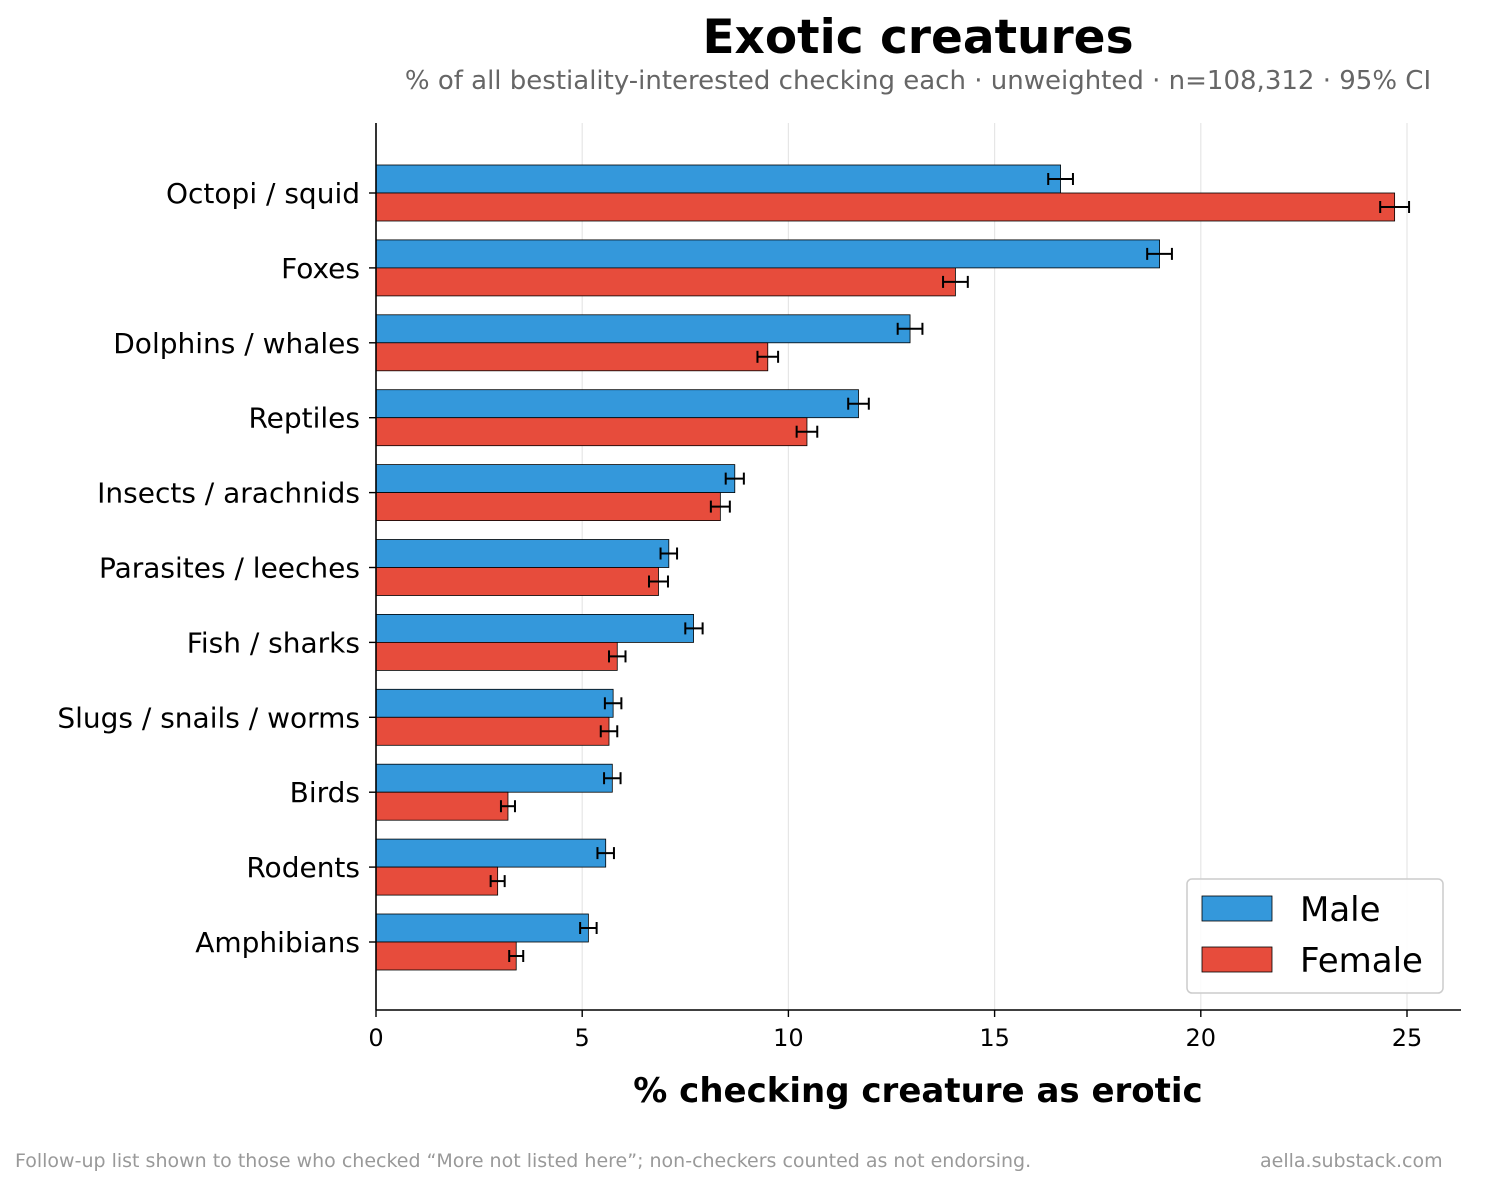 The width and height of the screenshot is (1509, 1188). Describe the element at coordinates (609, 731) in the screenshot. I see `error-bar-female-slugs-snails-worms` at that location.